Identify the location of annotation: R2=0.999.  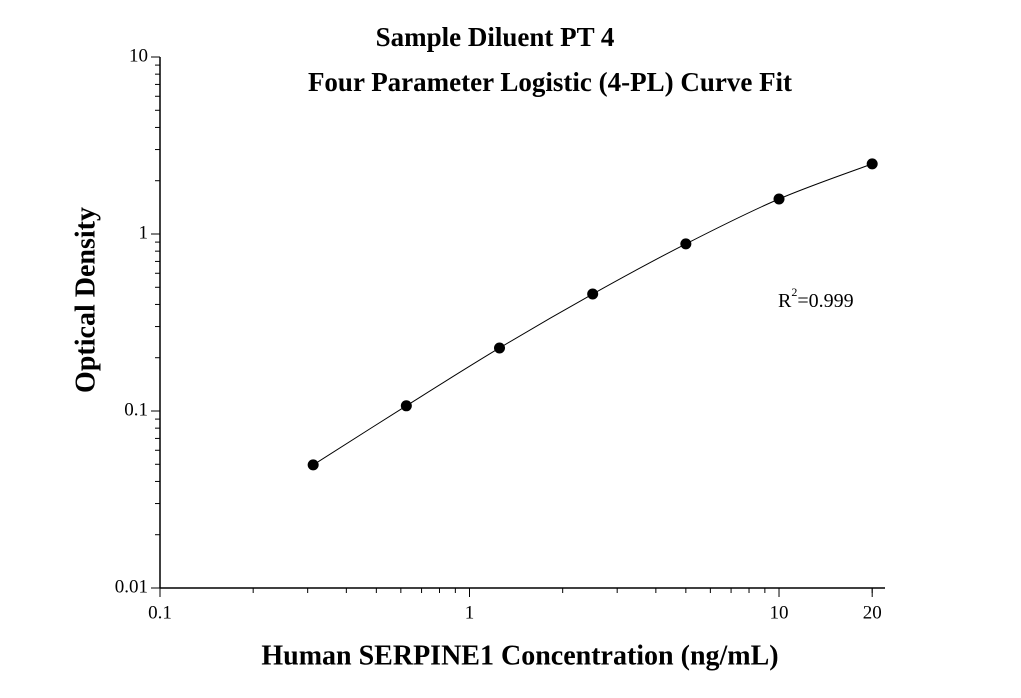
(816, 298).